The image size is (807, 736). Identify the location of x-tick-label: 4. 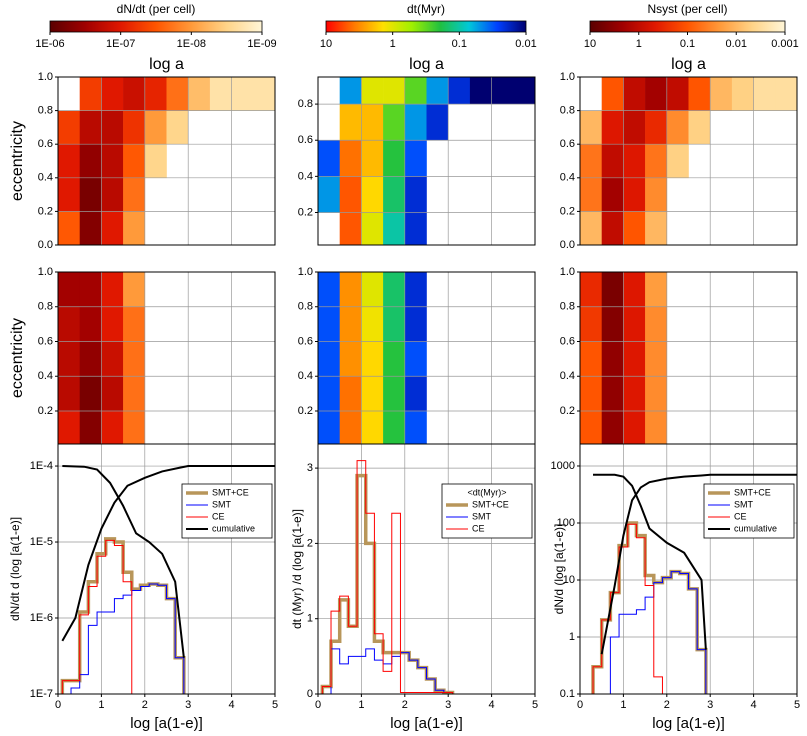
(754, 705).